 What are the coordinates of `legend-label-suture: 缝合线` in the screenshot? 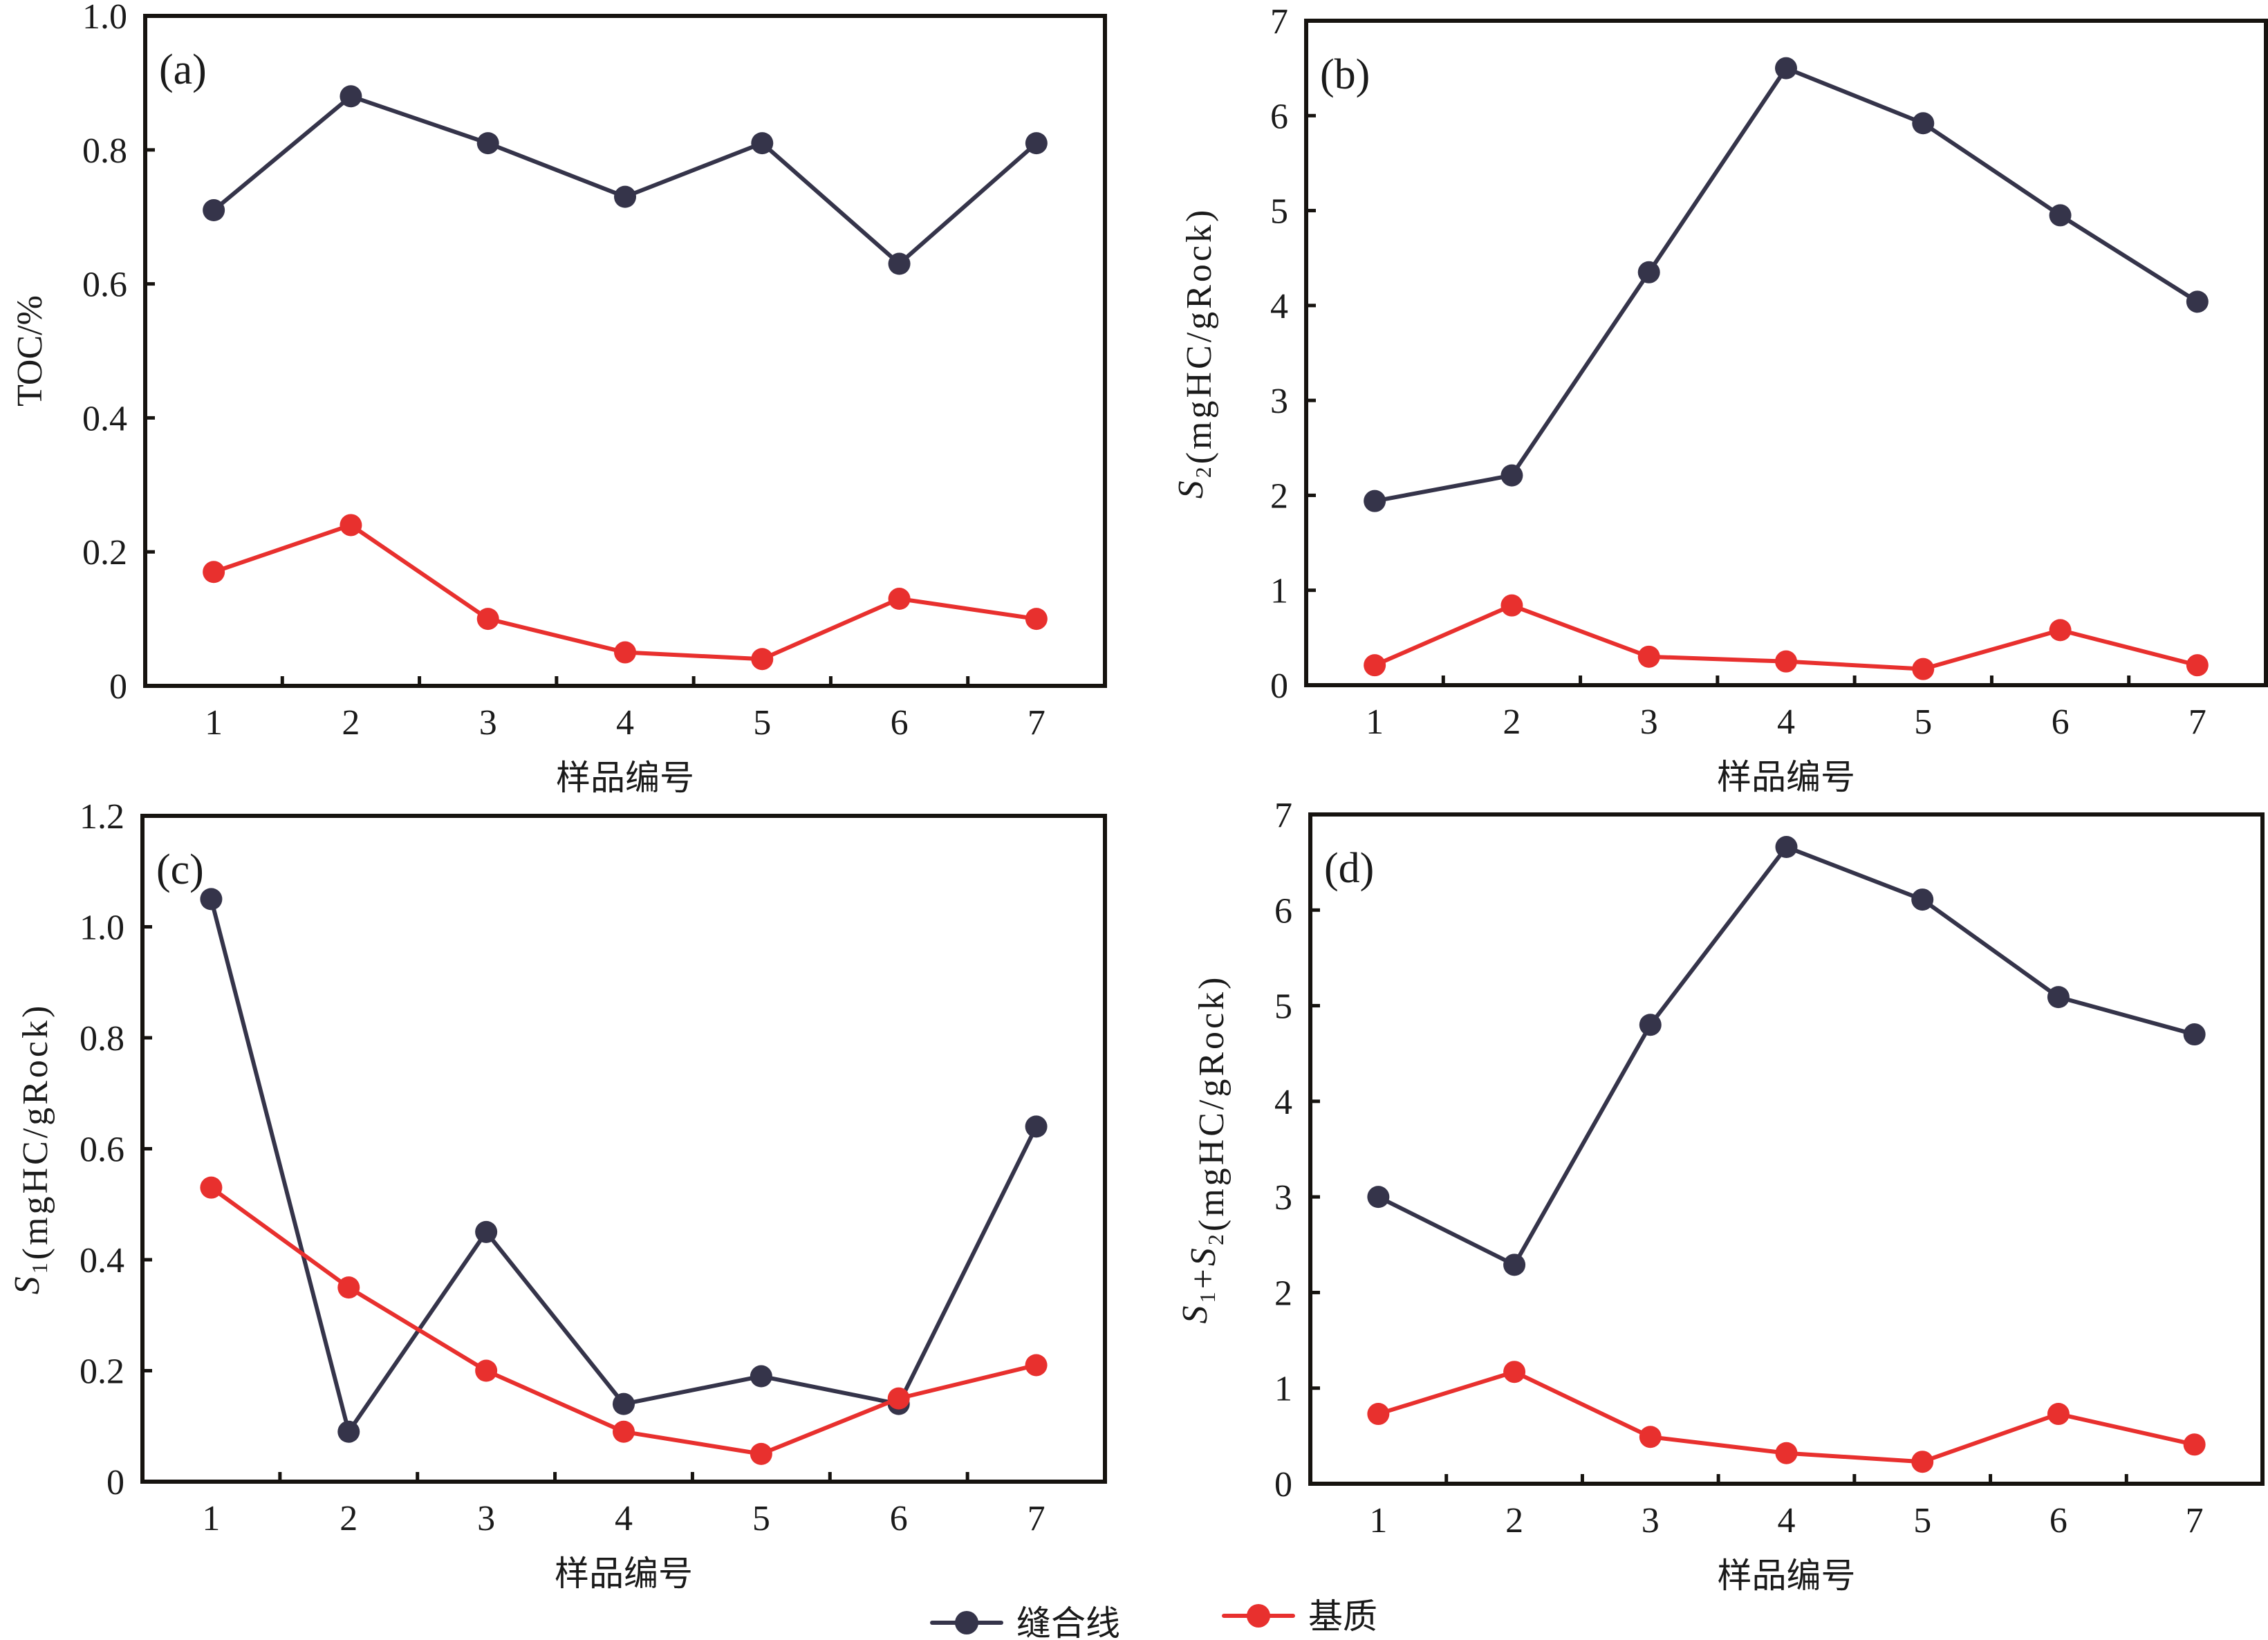 It's located at (1068, 1621).